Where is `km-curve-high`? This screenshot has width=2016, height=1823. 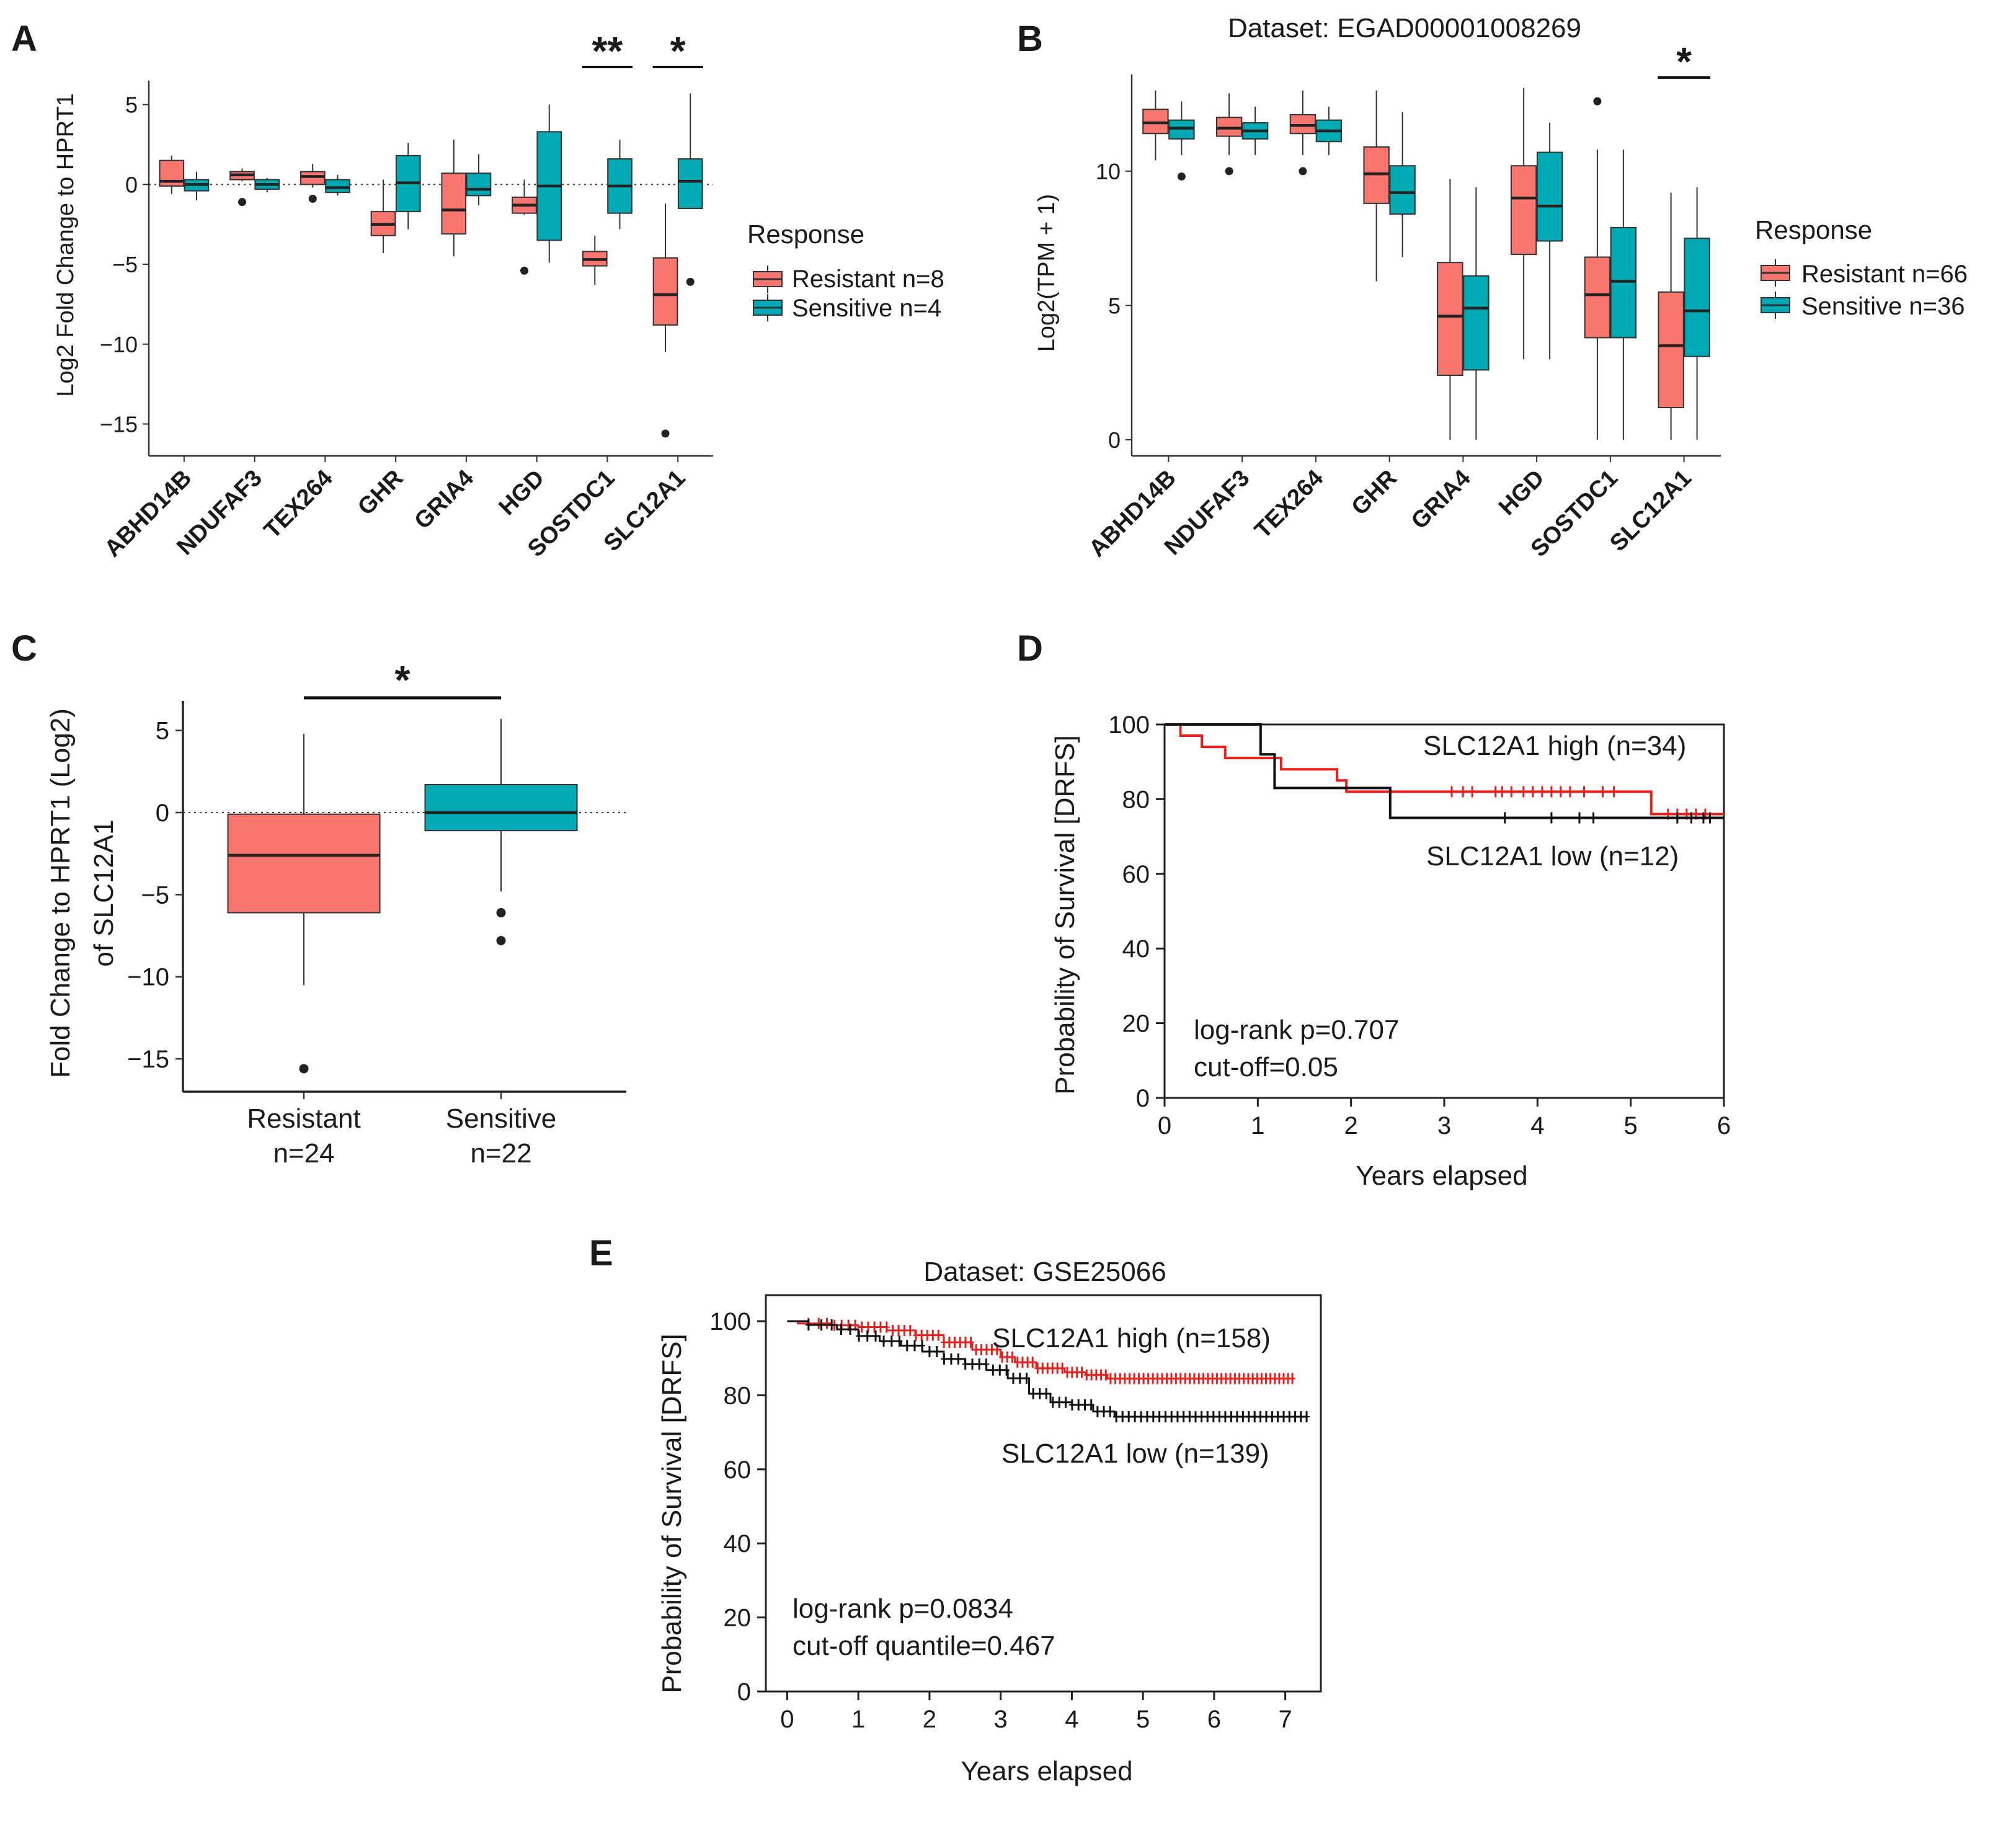
km-curve-high is located at coordinates (1444, 769).